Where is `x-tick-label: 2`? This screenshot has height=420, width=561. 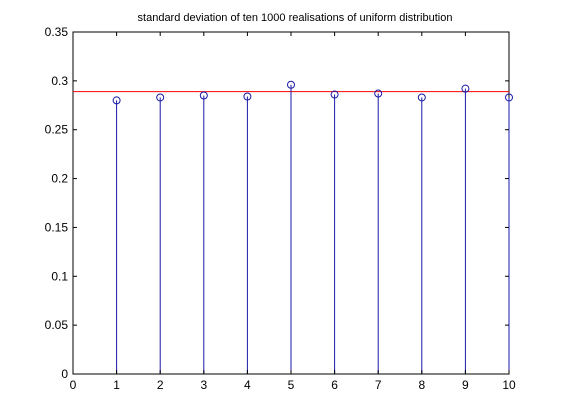
x-tick-label: 2 is located at coordinates (160, 385).